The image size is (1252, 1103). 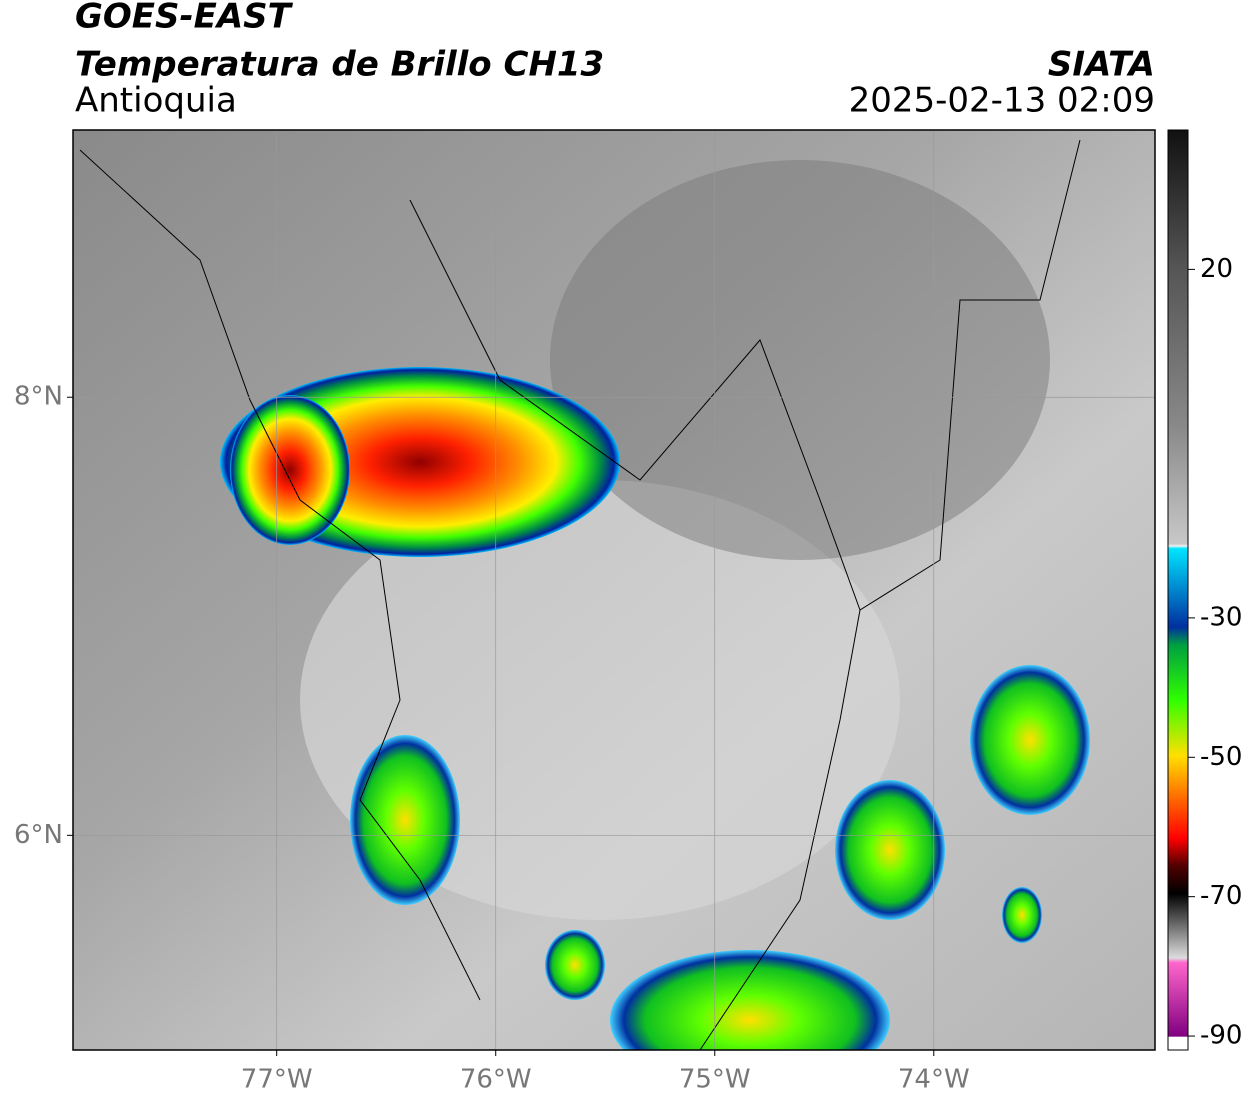 What do you see at coordinates (1216, 269) in the screenshot?
I see `colorbar-tick-label: 20` at bounding box center [1216, 269].